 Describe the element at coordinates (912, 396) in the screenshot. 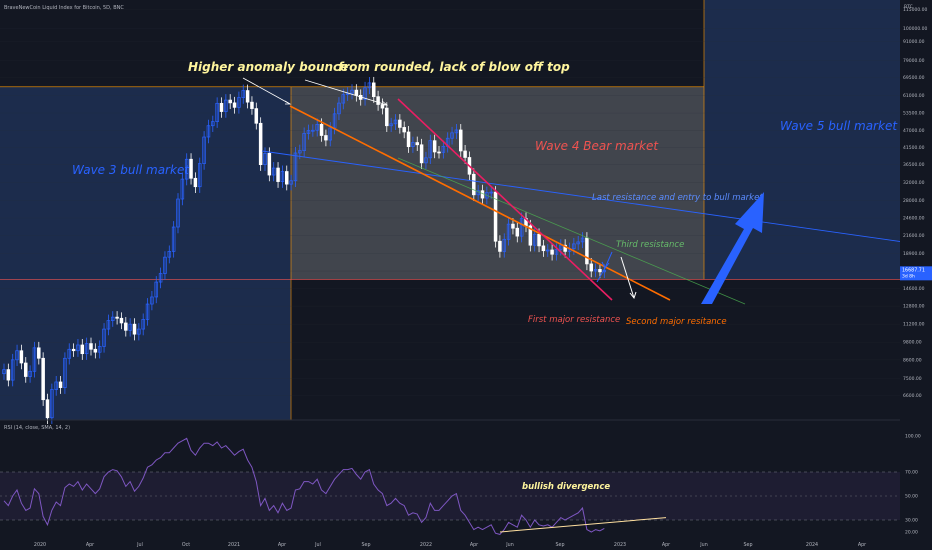

I see `price-tick-label: 6600.00` at that location.